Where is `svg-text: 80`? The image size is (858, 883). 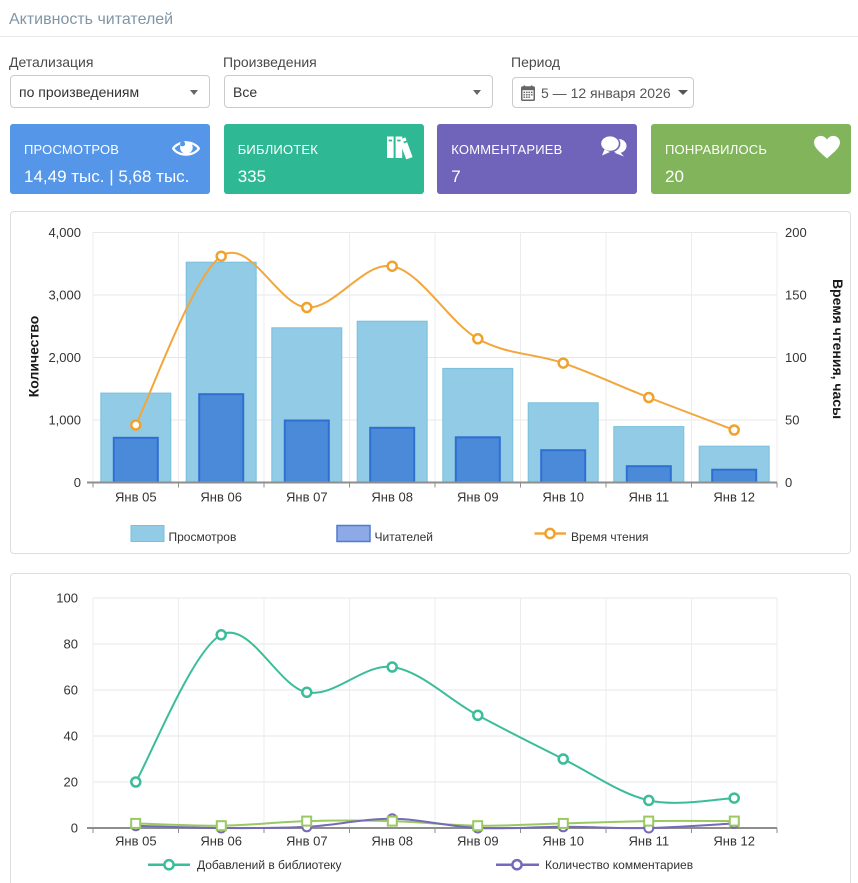 svg-text: 80 is located at coordinates (71, 644).